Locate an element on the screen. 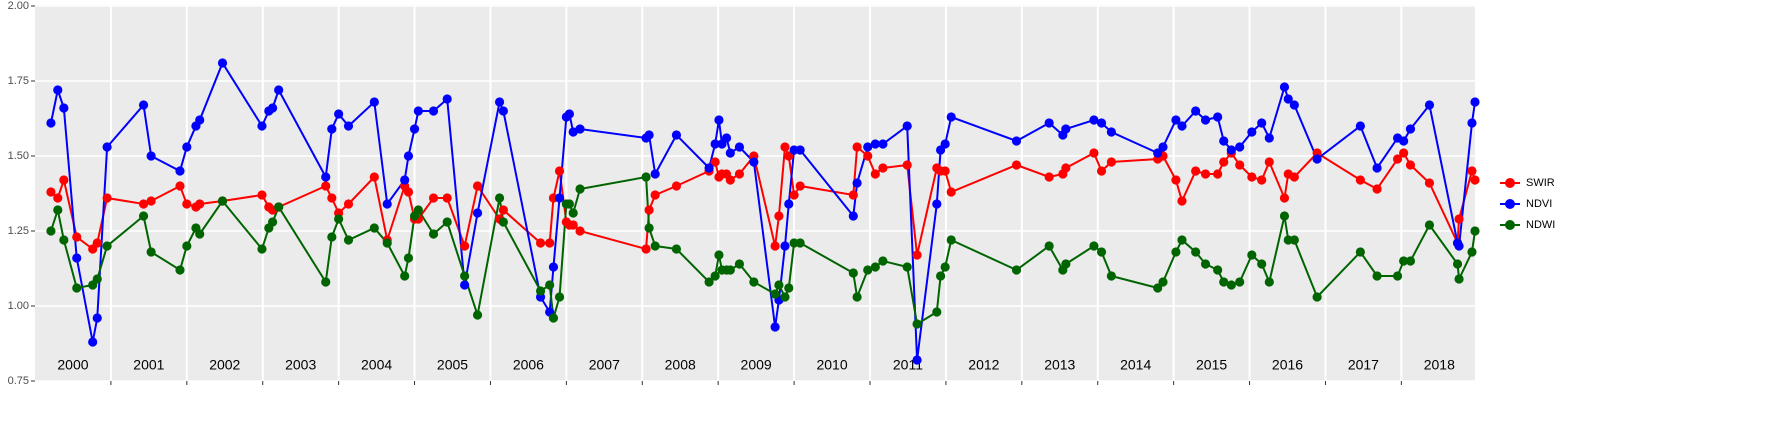  year-label: 2004 is located at coordinates (376, 365).